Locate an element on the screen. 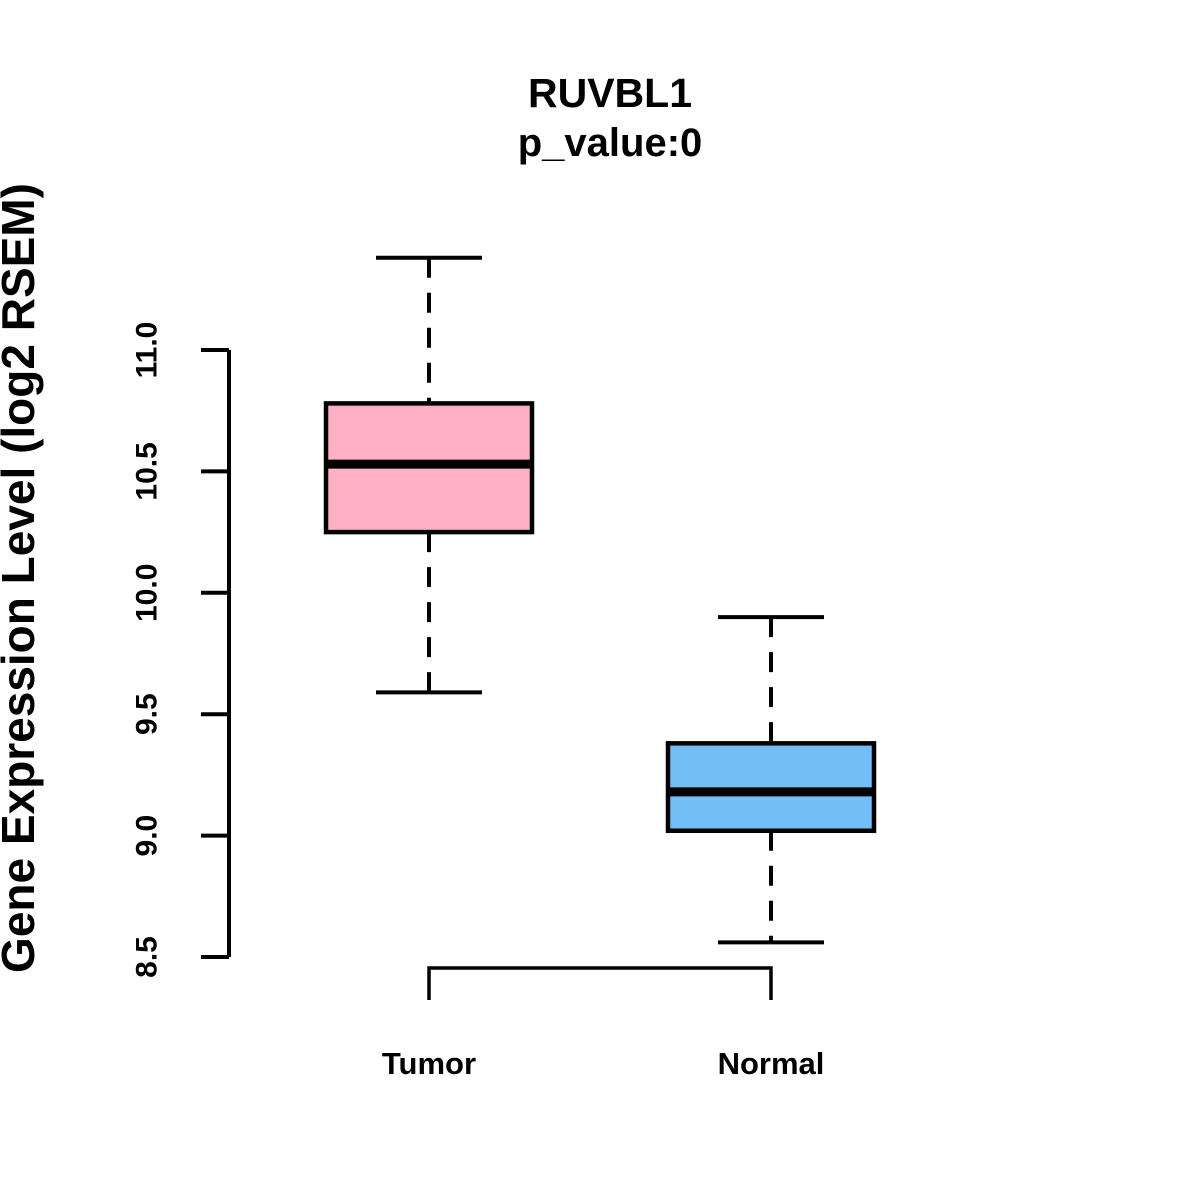 The height and width of the screenshot is (1200, 1200). boxplot-tumor is located at coordinates (429, 475).